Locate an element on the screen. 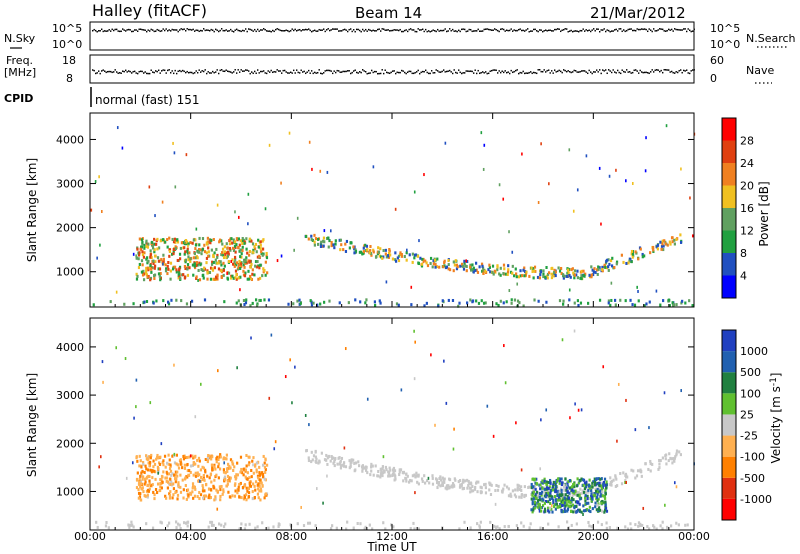  velocity-ylabel: Slant Range [km] is located at coordinates (32, 425).